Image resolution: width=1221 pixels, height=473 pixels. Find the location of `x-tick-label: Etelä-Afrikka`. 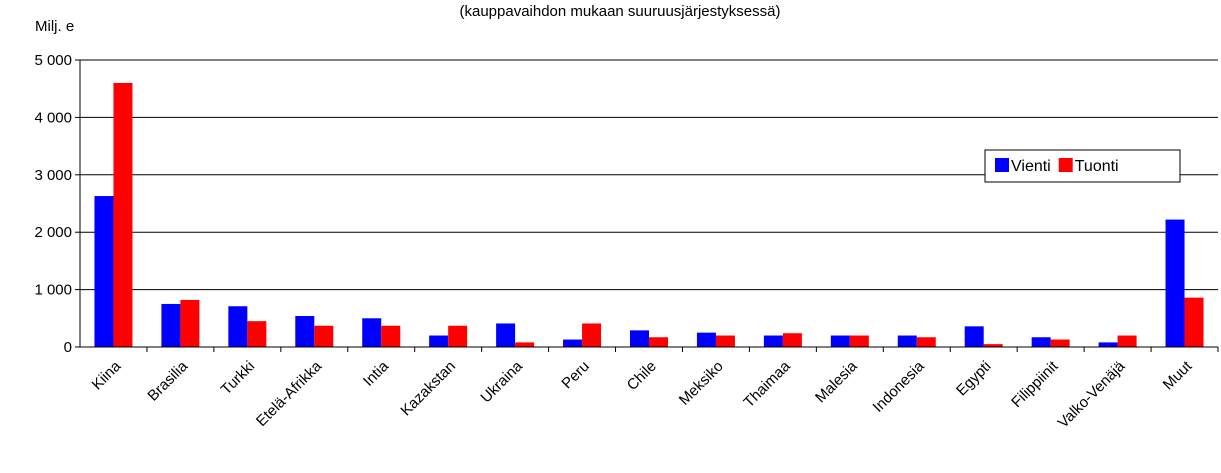

x-tick-label: Etelä-Afrikka is located at coordinates (289, 393).